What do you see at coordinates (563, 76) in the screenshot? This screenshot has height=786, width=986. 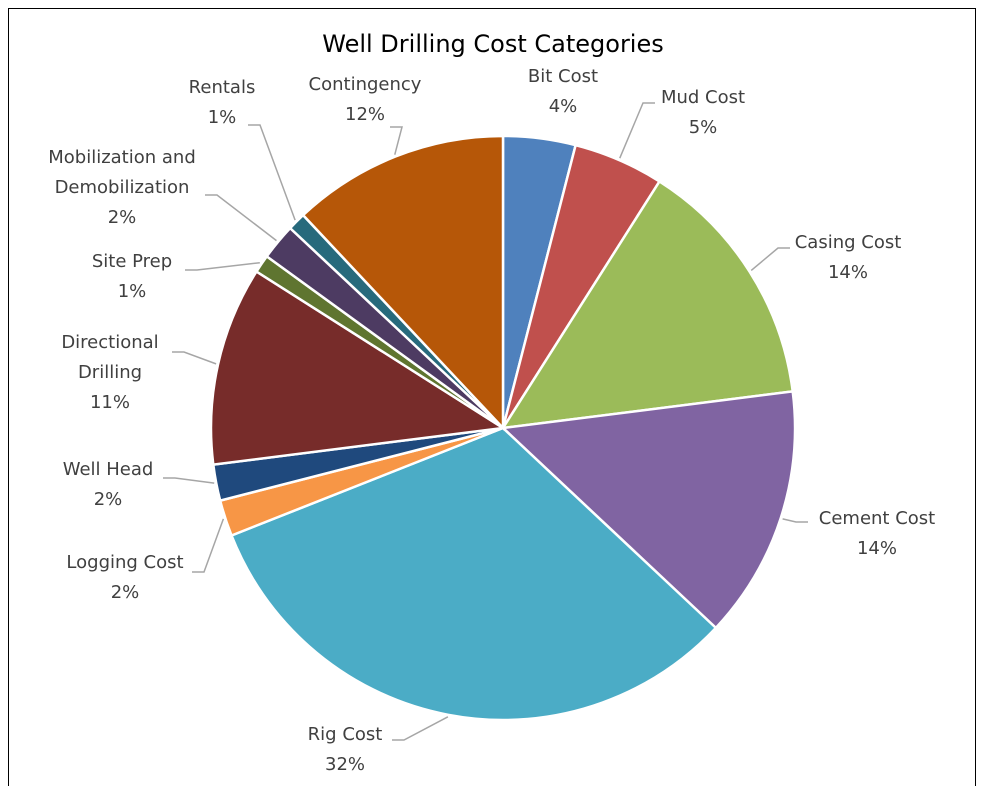 I see `category-label: Bit Cost` at bounding box center [563, 76].